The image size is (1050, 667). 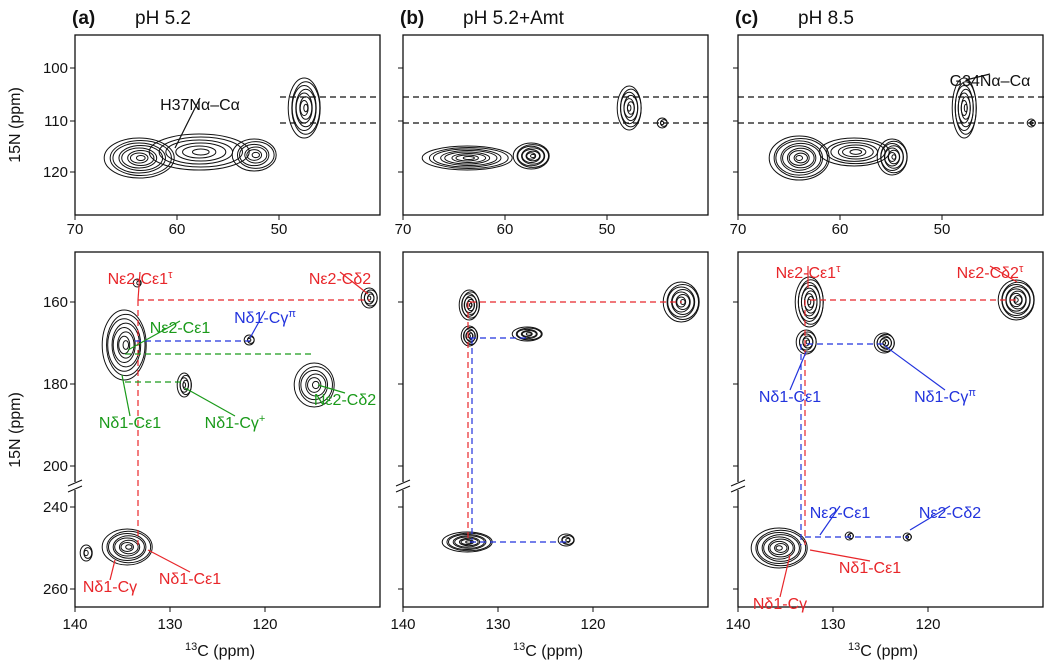 I want to click on text: H37Nα–Cα, so click(x=200, y=105).